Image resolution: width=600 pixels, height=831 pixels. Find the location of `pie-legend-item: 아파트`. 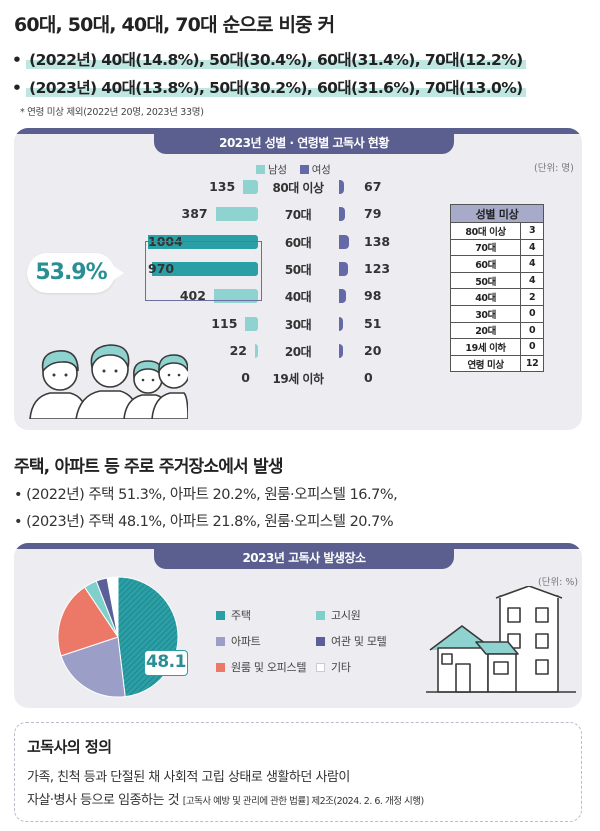

pie-legend-item: 아파트 is located at coordinates (238, 641).